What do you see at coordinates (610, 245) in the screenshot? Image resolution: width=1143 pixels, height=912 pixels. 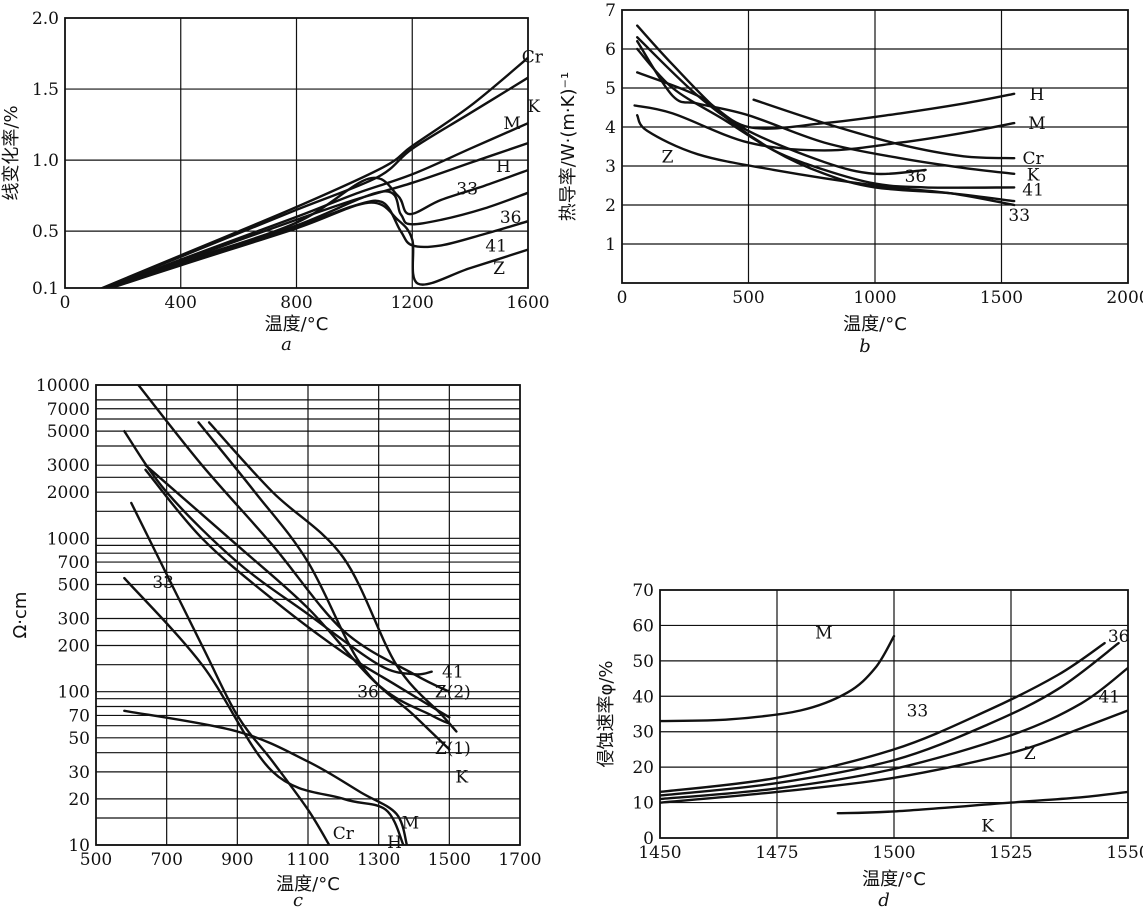 I see `y-tick-label: 1` at bounding box center [610, 245].